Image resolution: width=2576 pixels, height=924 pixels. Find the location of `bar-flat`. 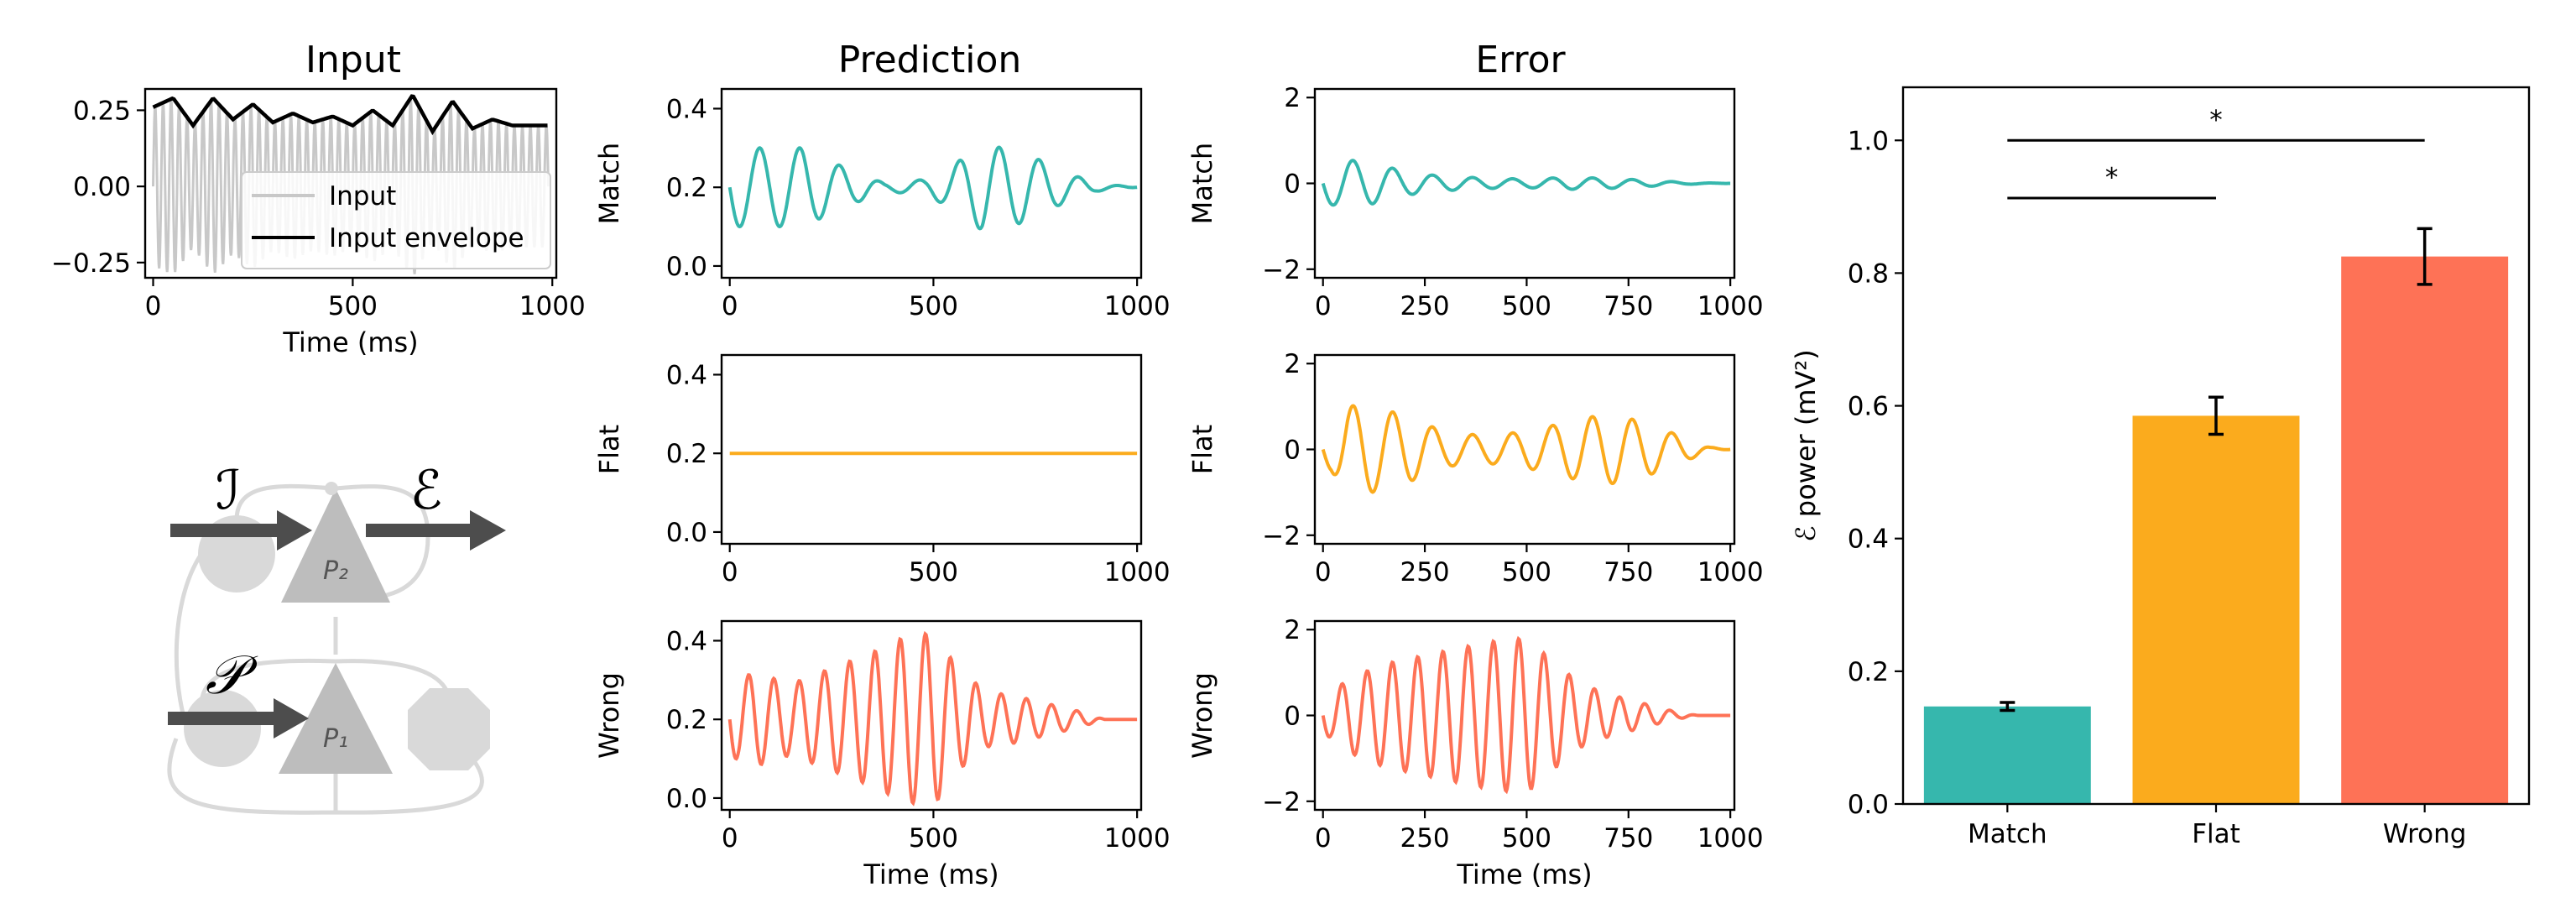

bar-flat is located at coordinates (2216, 609).